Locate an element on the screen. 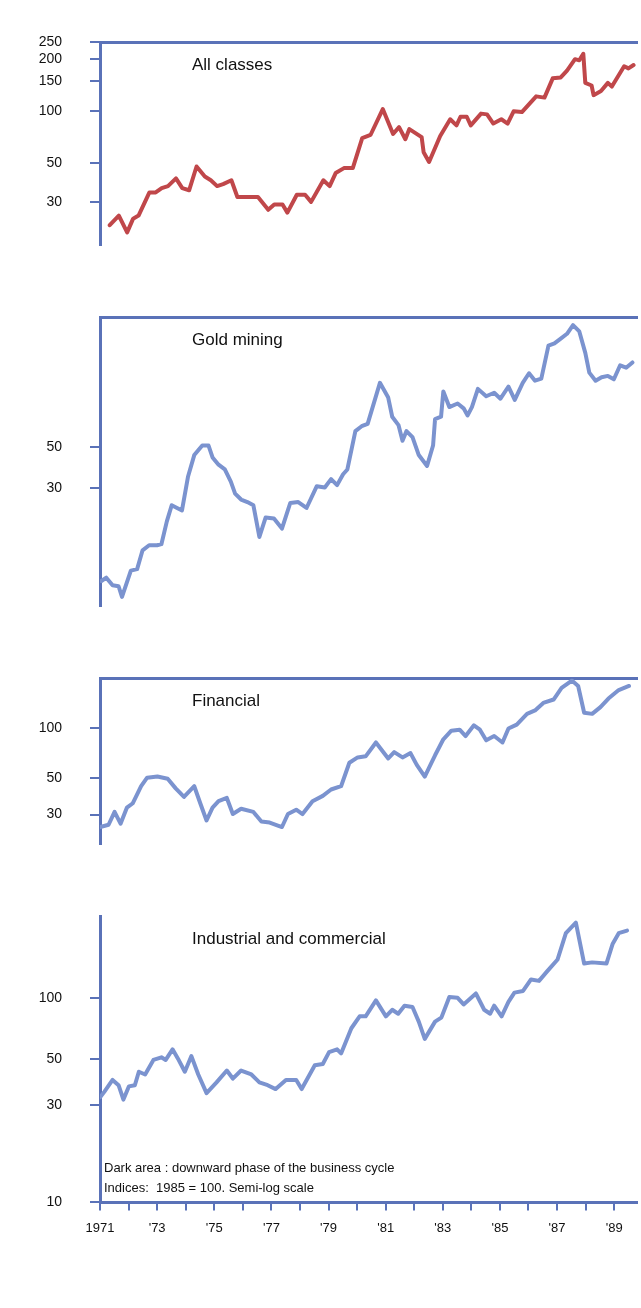 The height and width of the screenshot is (1308, 641). x-tick-label: '75 is located at coordinates (214, 1227).